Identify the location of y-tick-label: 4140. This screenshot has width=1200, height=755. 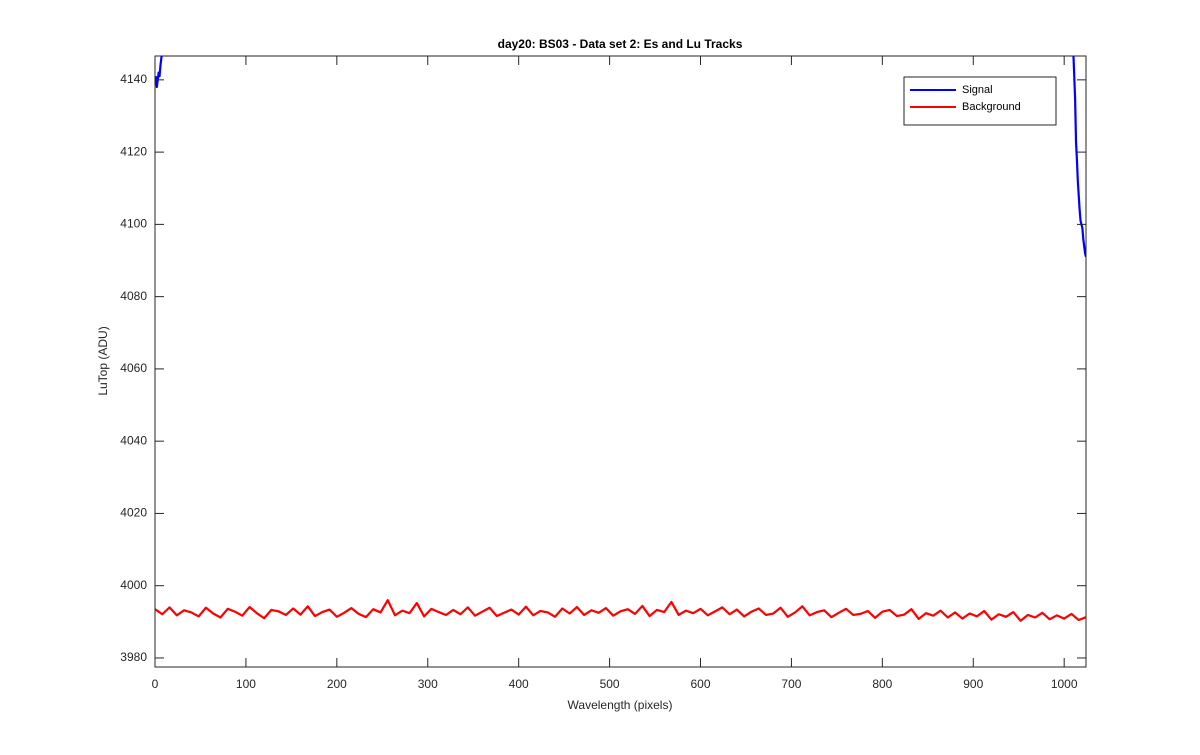
(133, 79).